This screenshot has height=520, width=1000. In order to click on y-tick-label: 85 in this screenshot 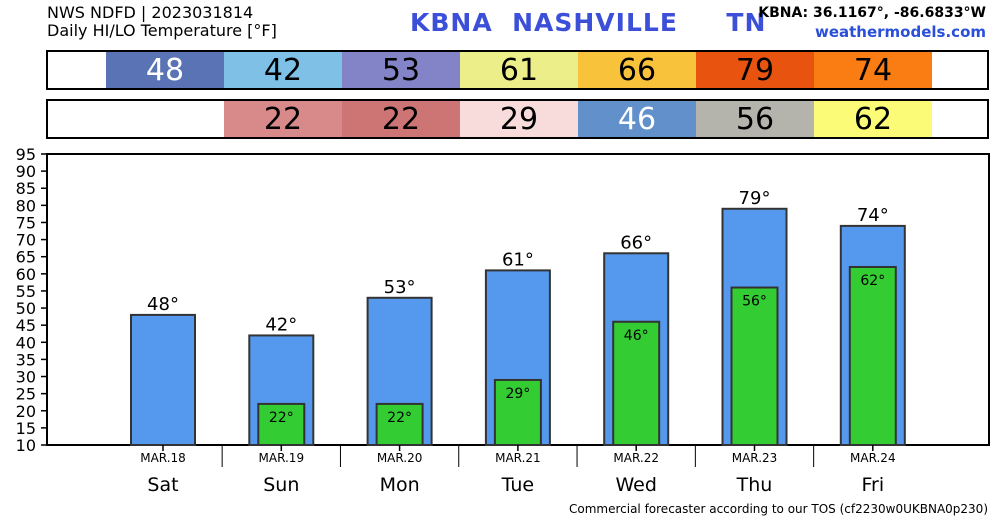, I will do `click(26, 188)`.